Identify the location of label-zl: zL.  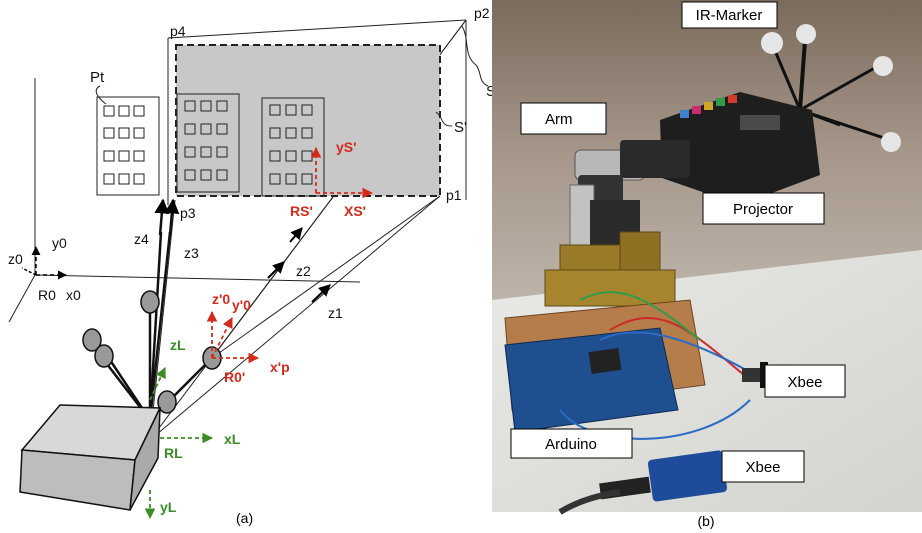
(178, 345).